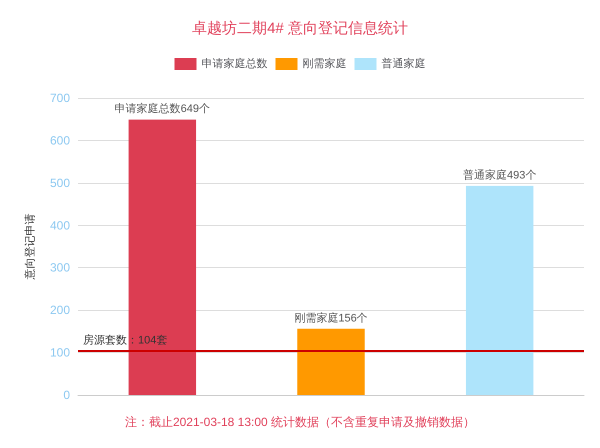  I want to click on data-label: 普通家庭493个, so click(499, 175).